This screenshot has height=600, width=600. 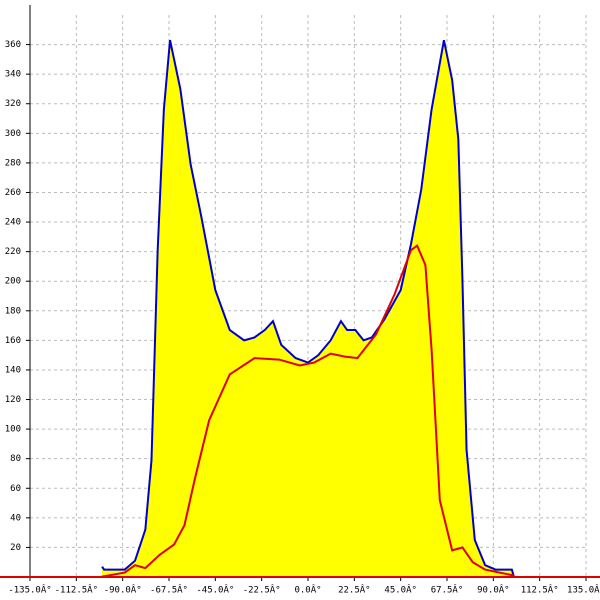 What do you see at coordinates (447, 590) in the screenshot?
I see `x-tick-label: 67.5Â°` at bounding box center [447, 590].